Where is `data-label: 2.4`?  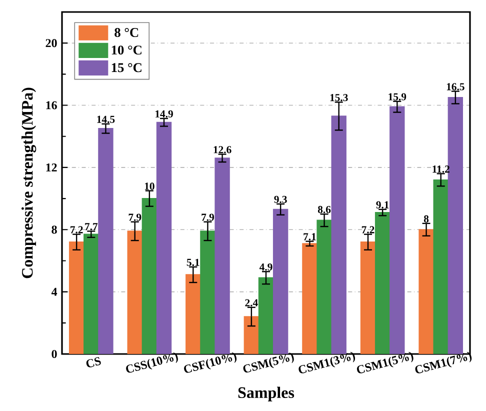
data-label: 2.4 is located at coordinates (251, 302).